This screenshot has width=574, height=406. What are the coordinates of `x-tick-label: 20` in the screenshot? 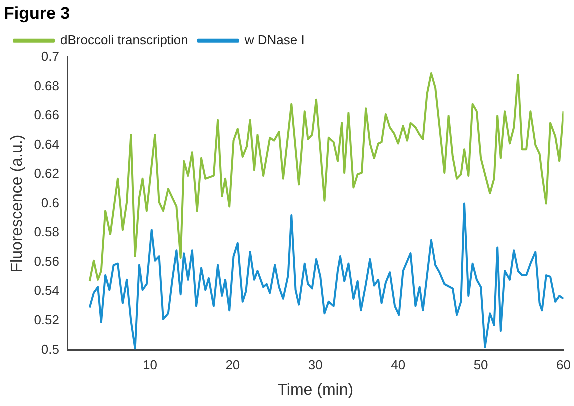 It's located at (233, 365).